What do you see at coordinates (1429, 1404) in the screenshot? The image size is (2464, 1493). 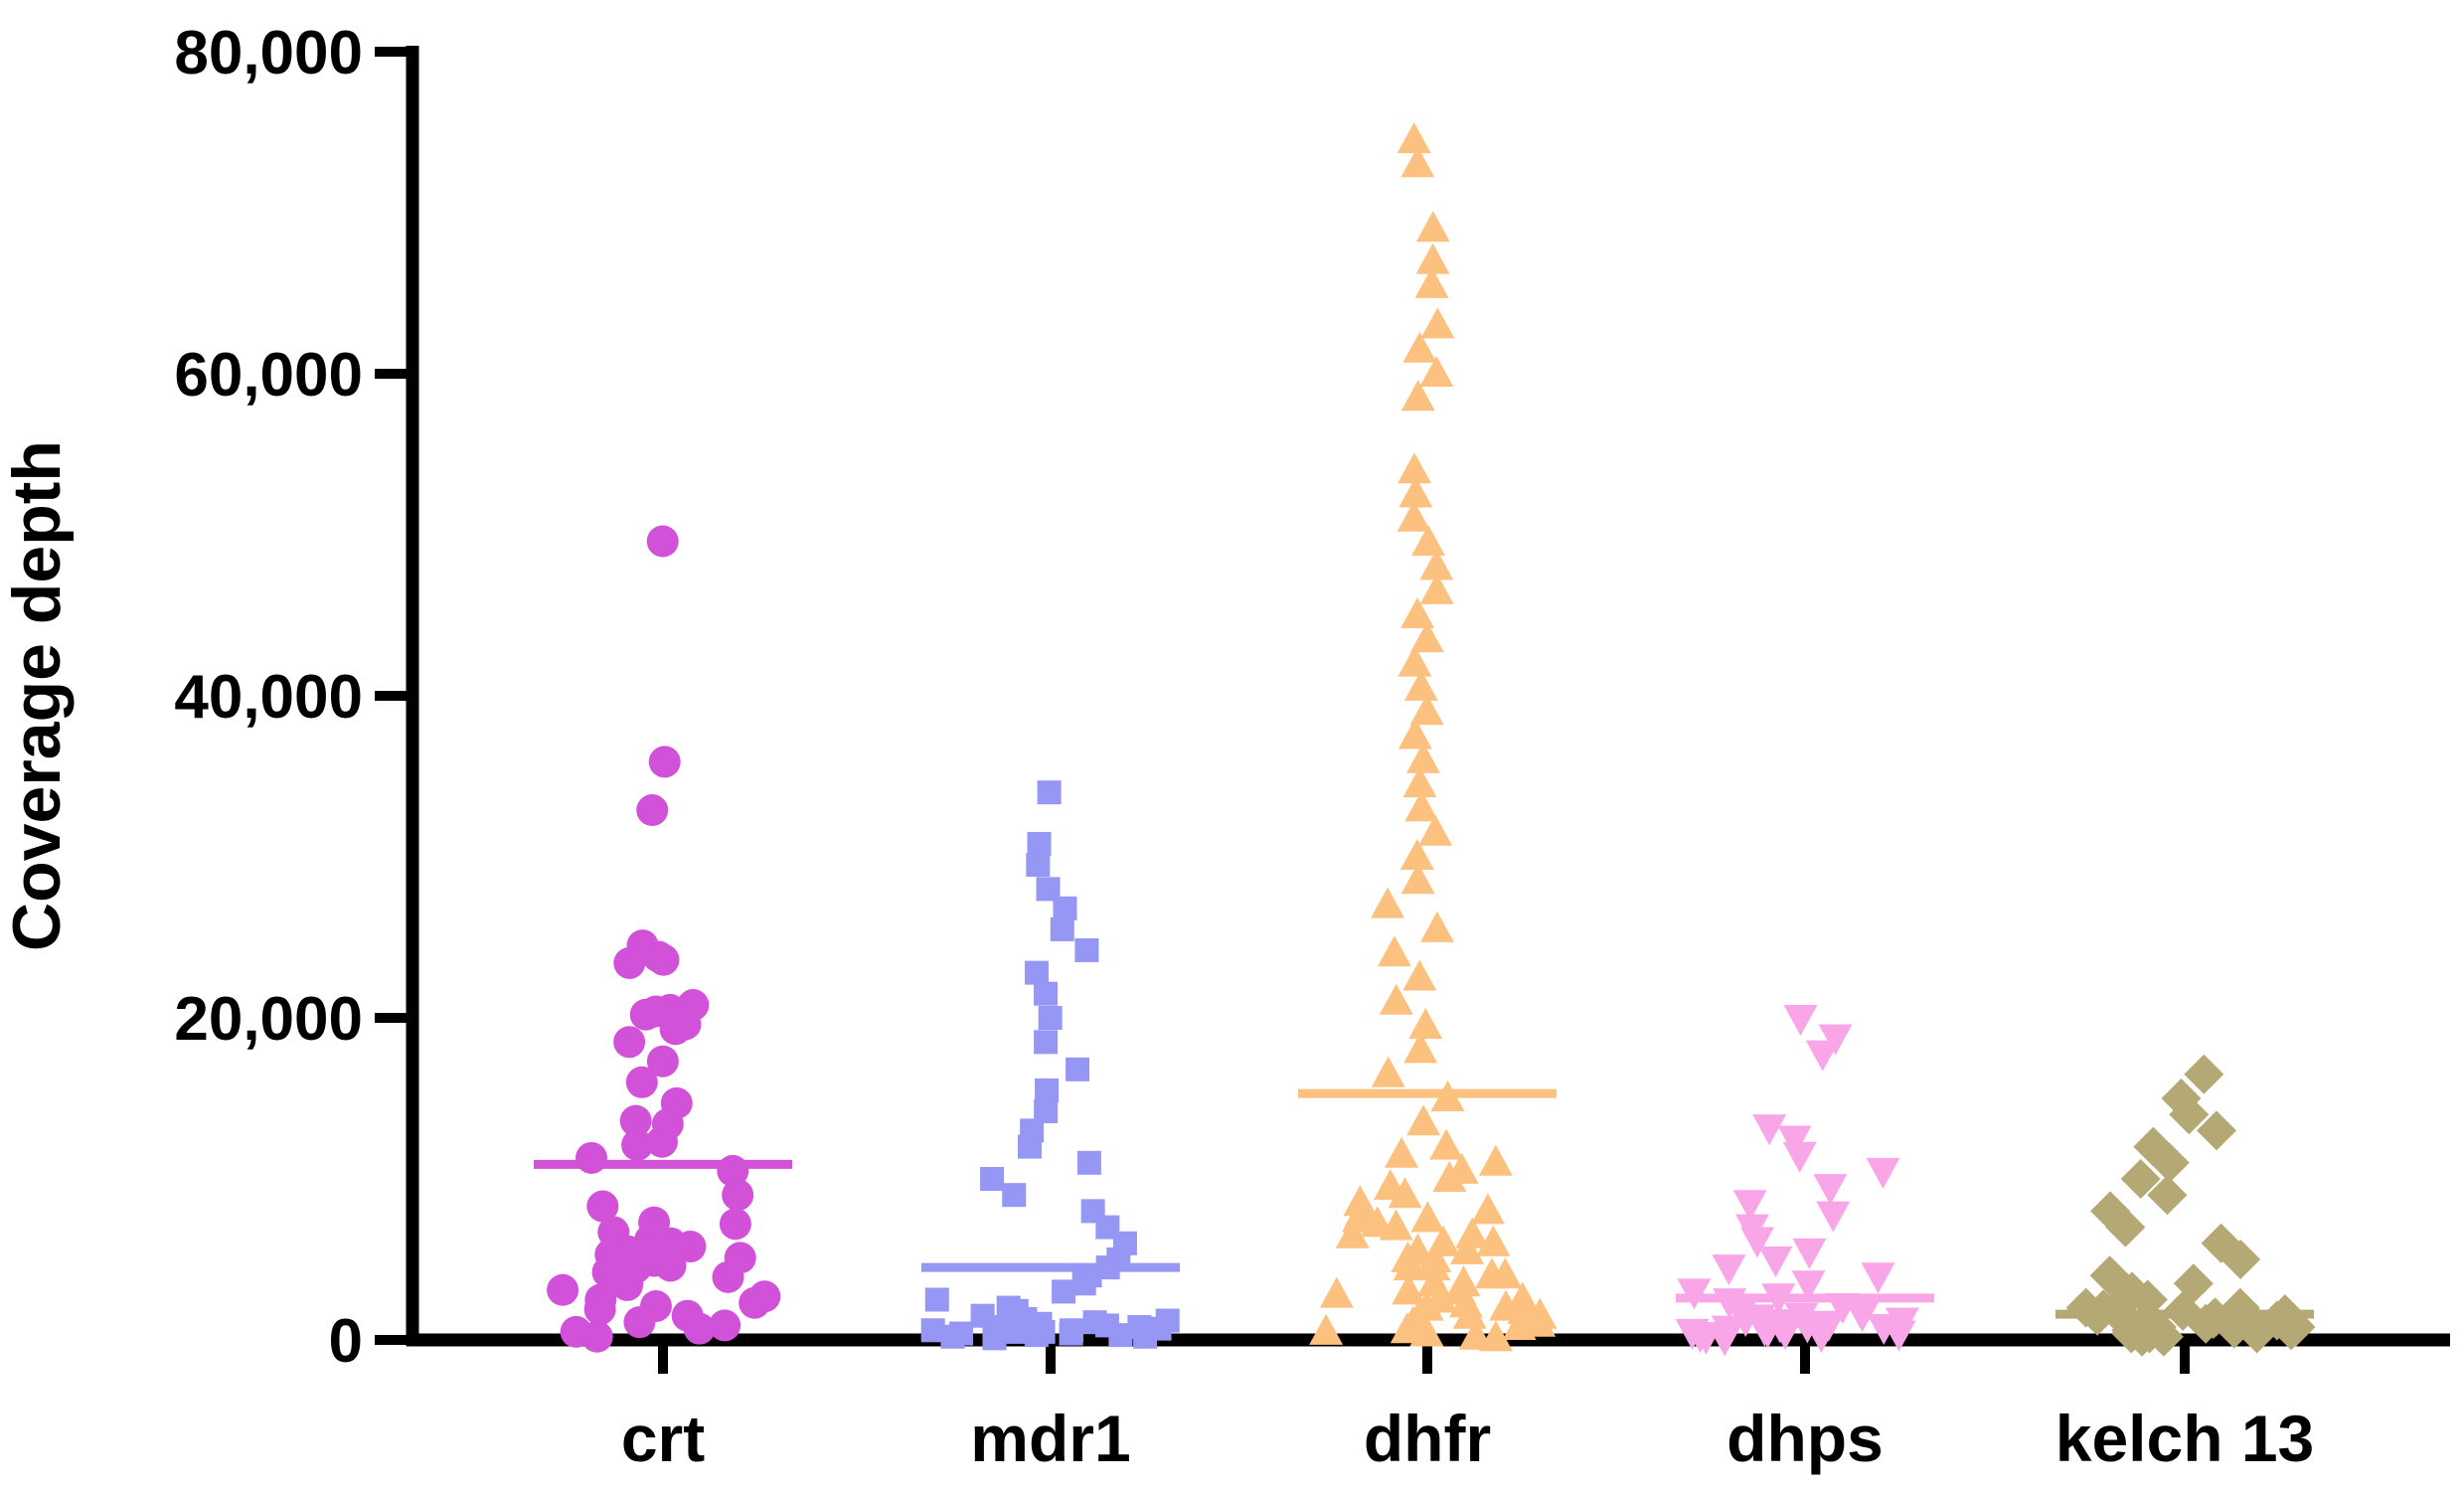 I see `x-axis: crt mdr1 dhfr dhps kelch 13` at bounding box center [1429, 1404].